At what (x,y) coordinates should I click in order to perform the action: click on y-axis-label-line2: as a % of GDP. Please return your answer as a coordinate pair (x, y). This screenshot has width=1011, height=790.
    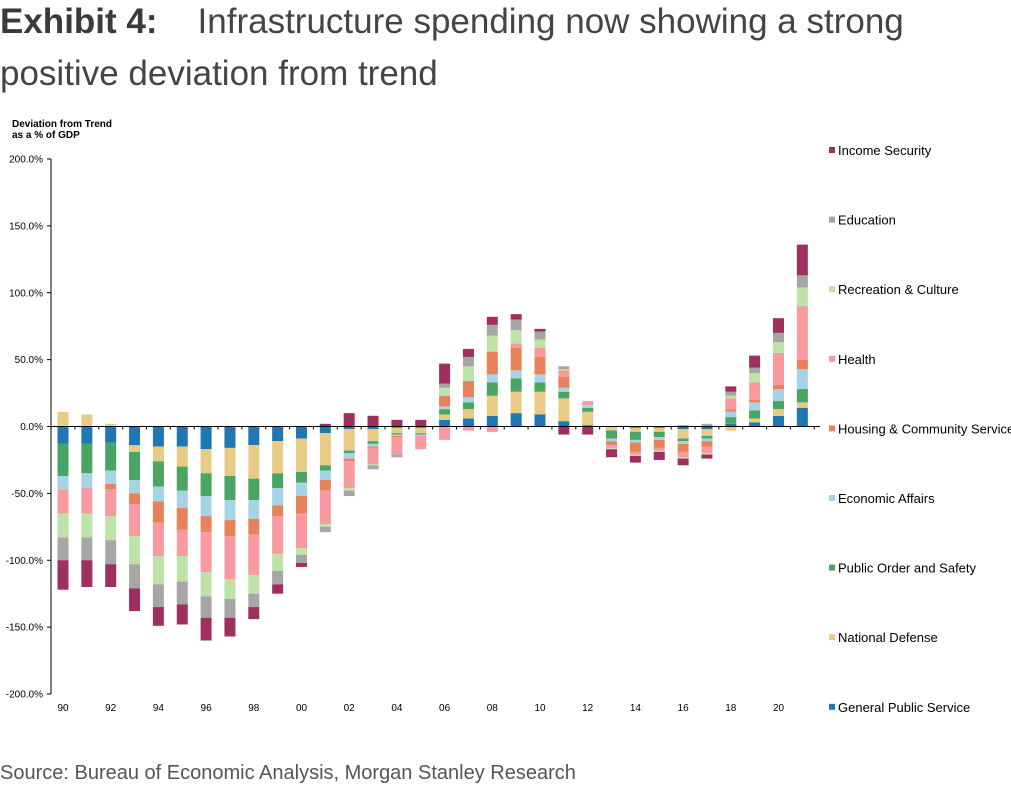
    Looking at the image, I should click on (46, 135).